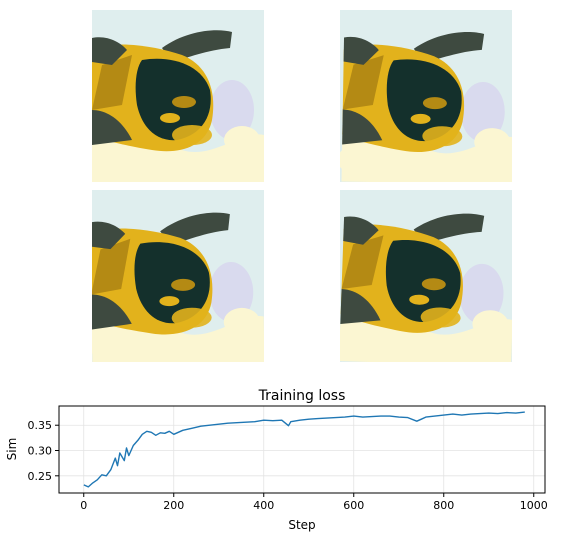 Image resolution: width=561 pixels, height=542 pixels. Describe the element at coordinates (534, 505) in the screenshot. I see `x-tick-label: 1000` at that location.